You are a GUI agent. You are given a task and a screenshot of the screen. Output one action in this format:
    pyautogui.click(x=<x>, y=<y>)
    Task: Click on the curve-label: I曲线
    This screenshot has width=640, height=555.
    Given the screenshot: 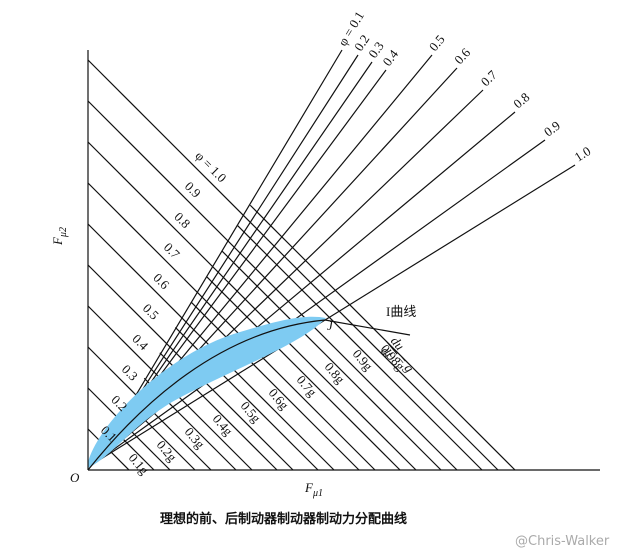 What is the action you would take?
    pyautogui.click(x=401, y=311)
    